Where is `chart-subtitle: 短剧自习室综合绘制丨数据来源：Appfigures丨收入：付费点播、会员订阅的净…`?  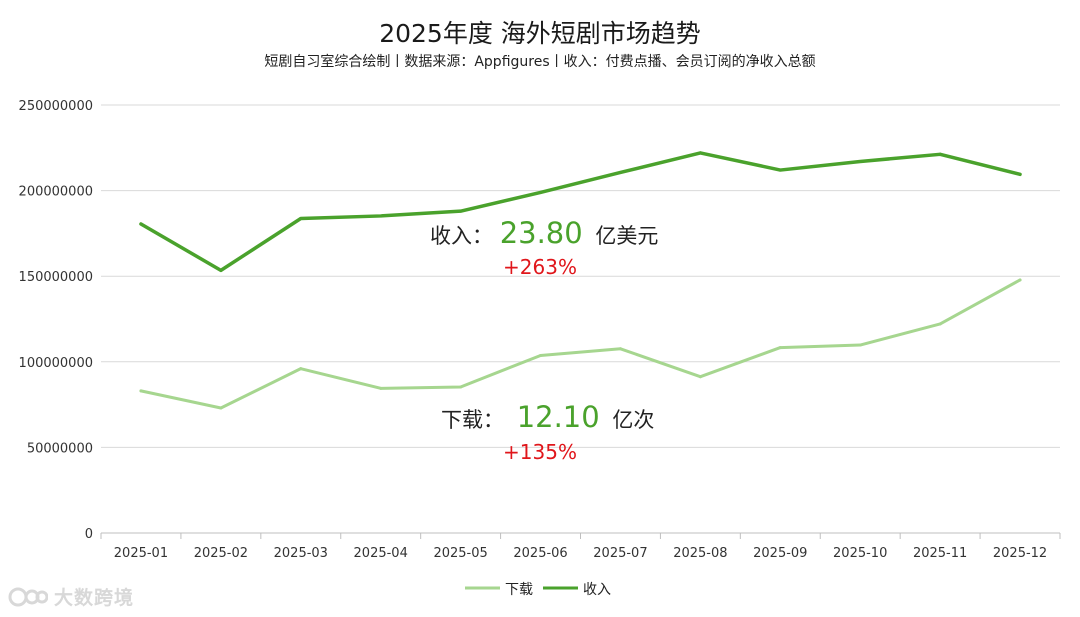 chart-subtitle: 短剧自习室综合绘制丨数据来源：Appfigures丨收入：付费点播、会员订阅的净… is located at coordinates (540, 62).